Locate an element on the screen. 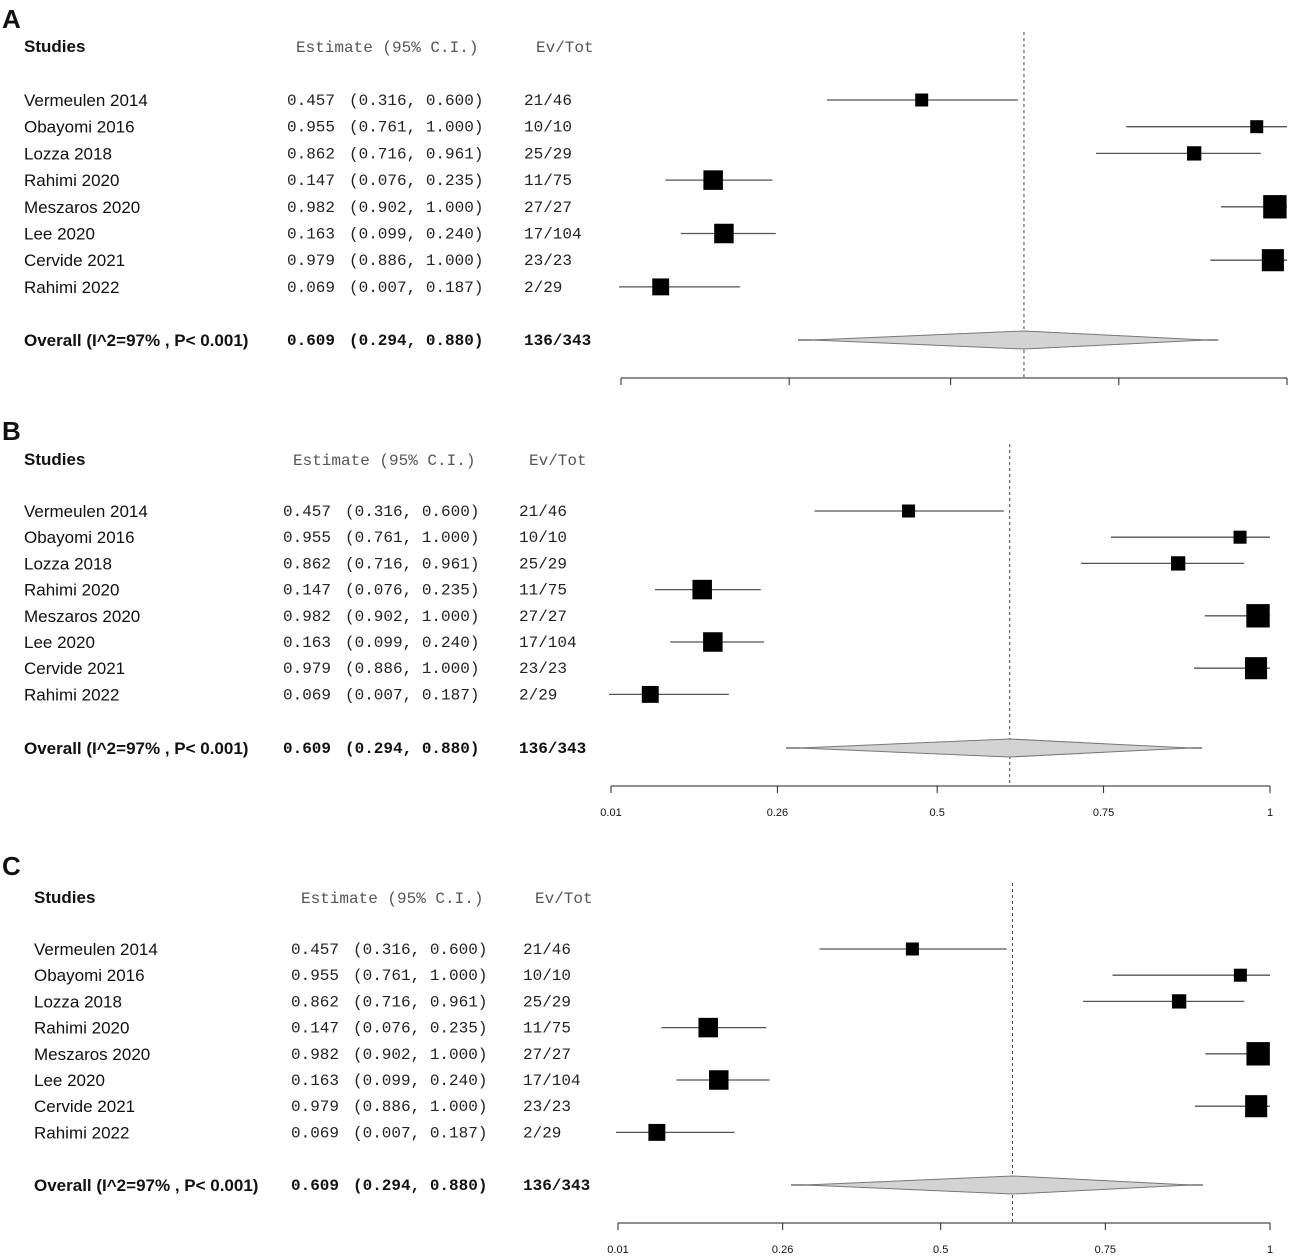 This screenshot has width=1299, height=1256. study-evtot: 25/29 is located at coordinates (547, 1002).